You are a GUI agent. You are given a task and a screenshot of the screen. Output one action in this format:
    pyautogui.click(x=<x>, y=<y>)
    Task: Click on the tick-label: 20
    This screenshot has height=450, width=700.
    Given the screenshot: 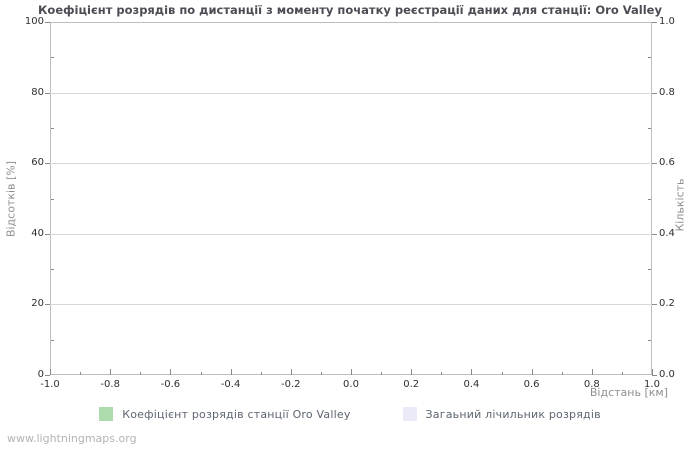 What is the action you would take?
    pyautogui.click(x=37, y=304)
    